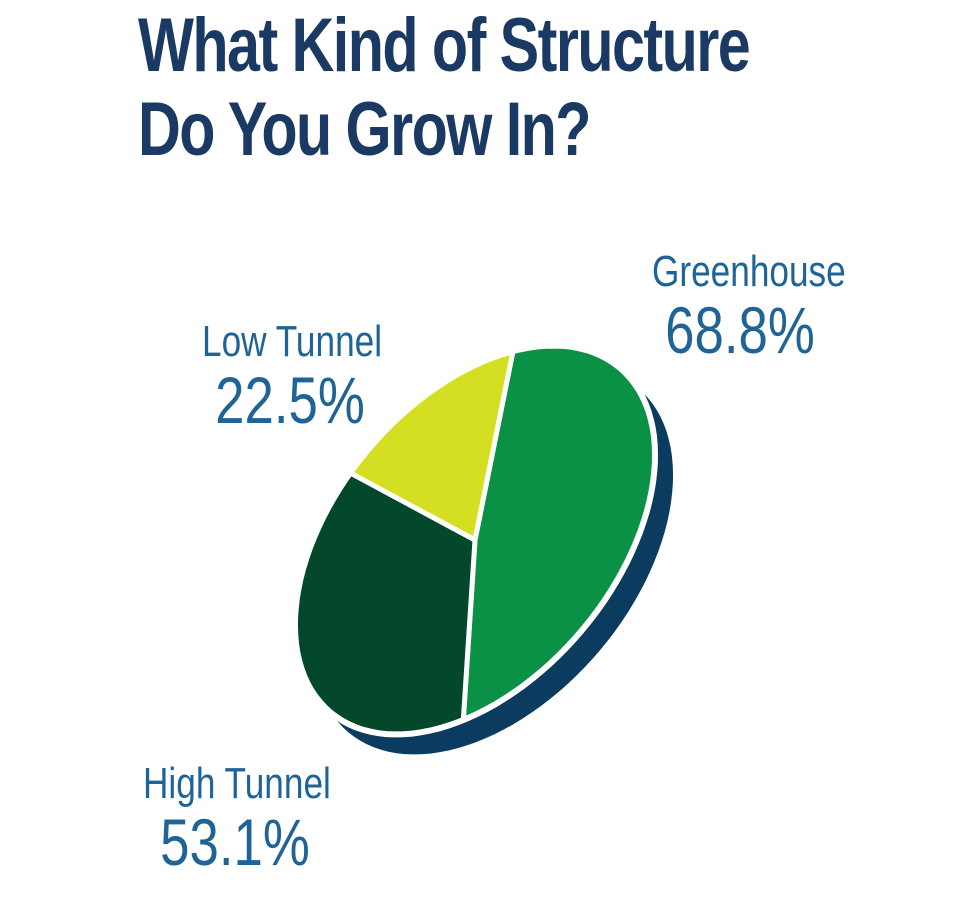 Image resolution: width=960 pixels, height=901 pixels. What do you see at coordinates (749, 271) in the screenshot?
I see `slice-label-greenhouse: Greenhouse` at bounding box center [749, 271].